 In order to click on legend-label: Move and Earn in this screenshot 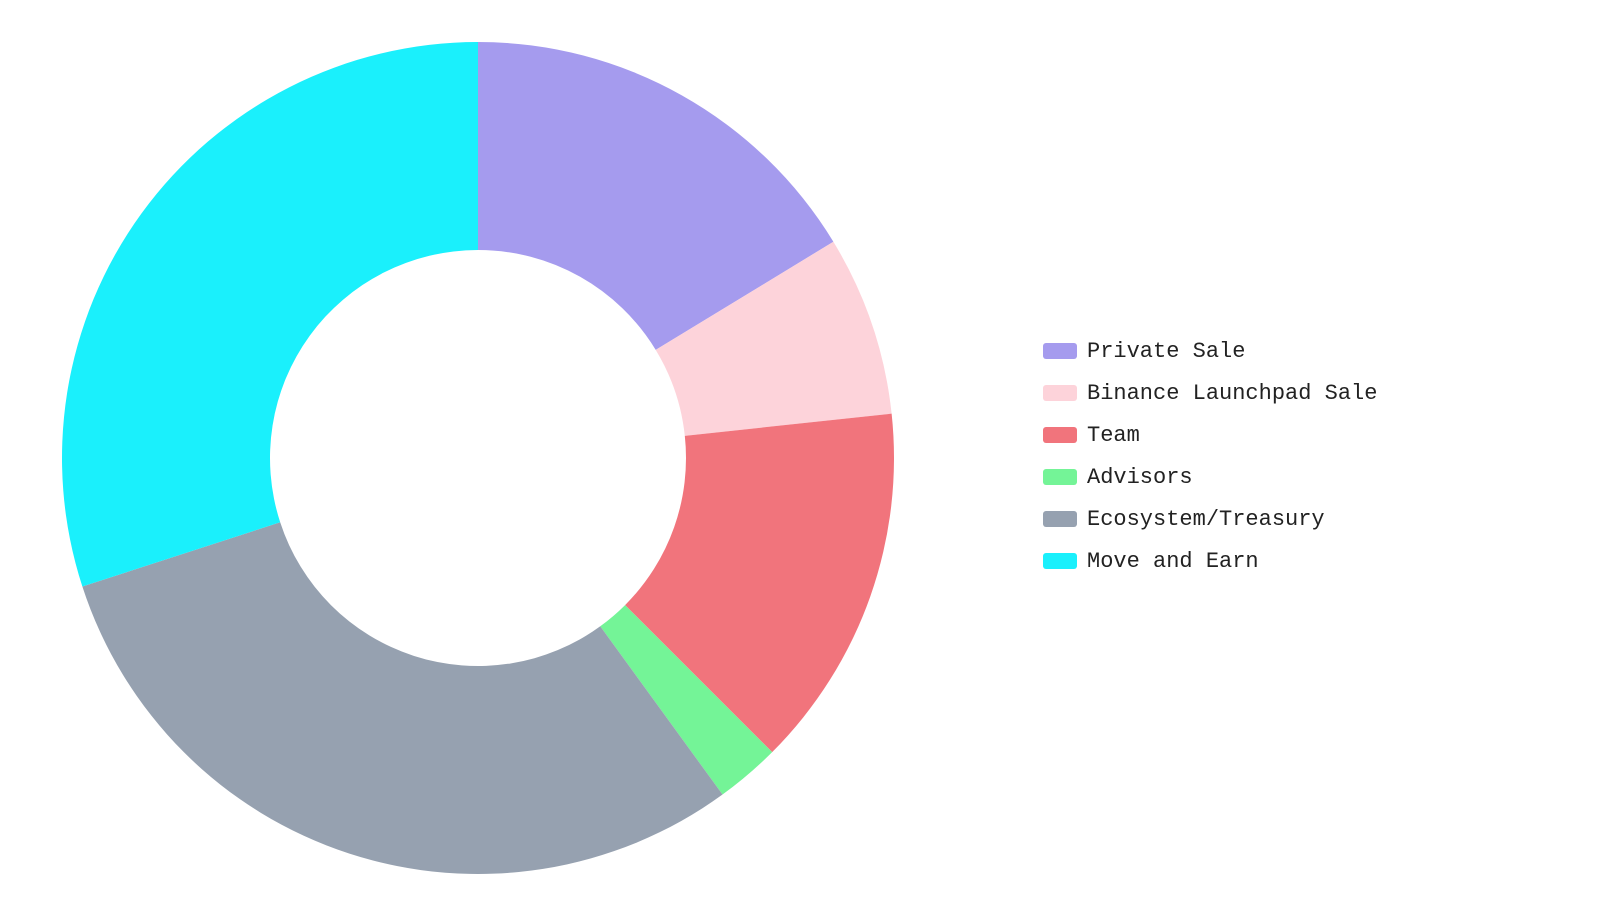, I will do `click(1173, 561)`.